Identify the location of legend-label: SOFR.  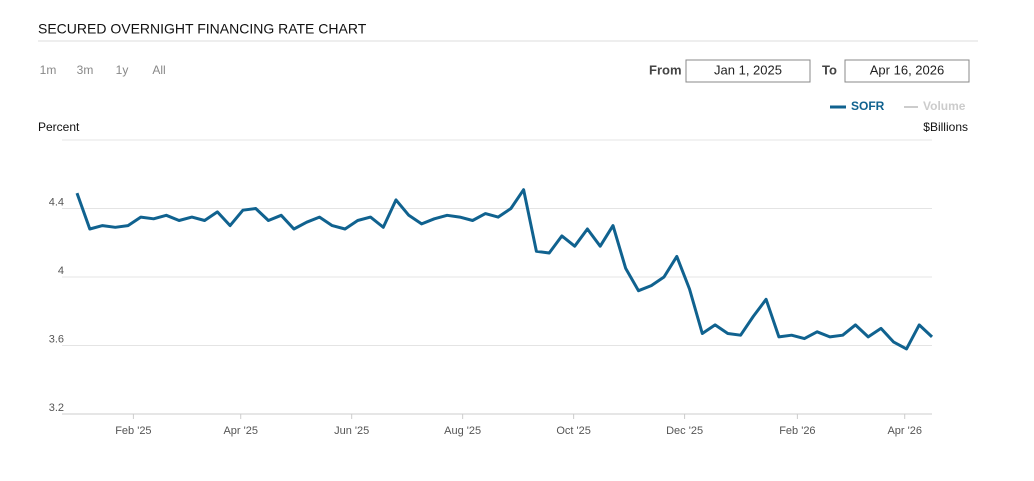
(868, 106).